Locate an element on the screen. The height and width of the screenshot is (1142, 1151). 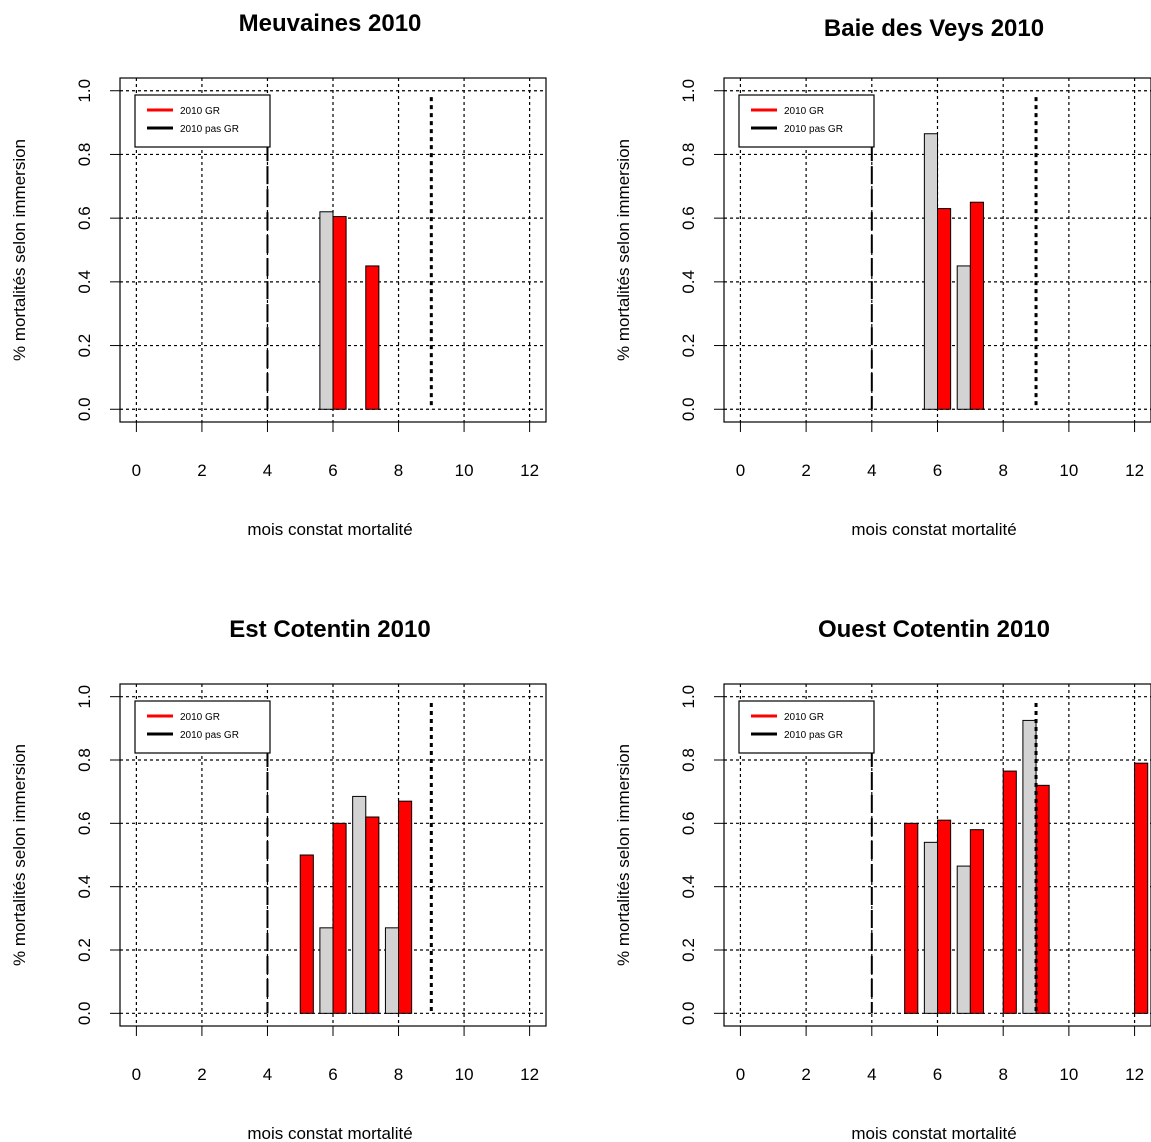
chart-title: Ouest Cotentin 2010 is located at coordinates (934, 629).